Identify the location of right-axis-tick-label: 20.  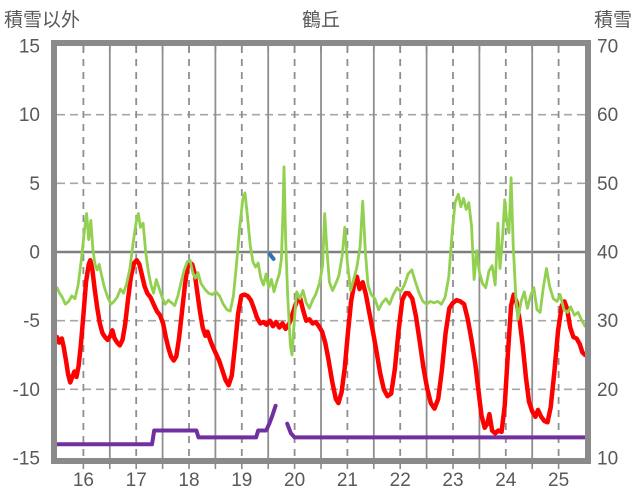
(607, 390).